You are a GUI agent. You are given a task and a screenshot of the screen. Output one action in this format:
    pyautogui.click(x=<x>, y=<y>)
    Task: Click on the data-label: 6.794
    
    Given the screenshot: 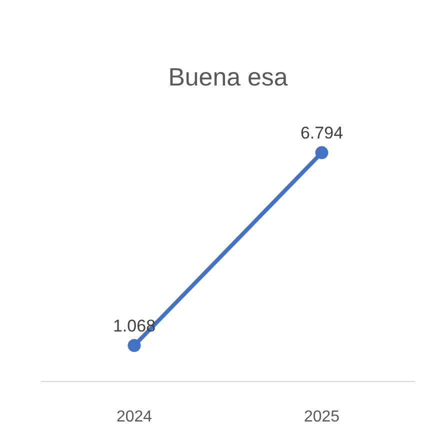 What is the action you would take?
    pyautogui.click(x=322, y=133)
    